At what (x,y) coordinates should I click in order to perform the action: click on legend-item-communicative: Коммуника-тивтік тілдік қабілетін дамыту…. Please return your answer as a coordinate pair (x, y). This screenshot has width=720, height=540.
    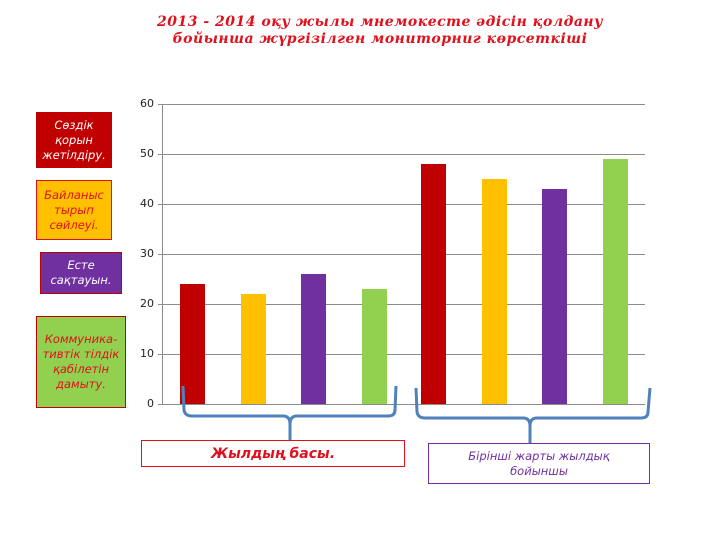
    Looking at the image, I should click on (81, 362).